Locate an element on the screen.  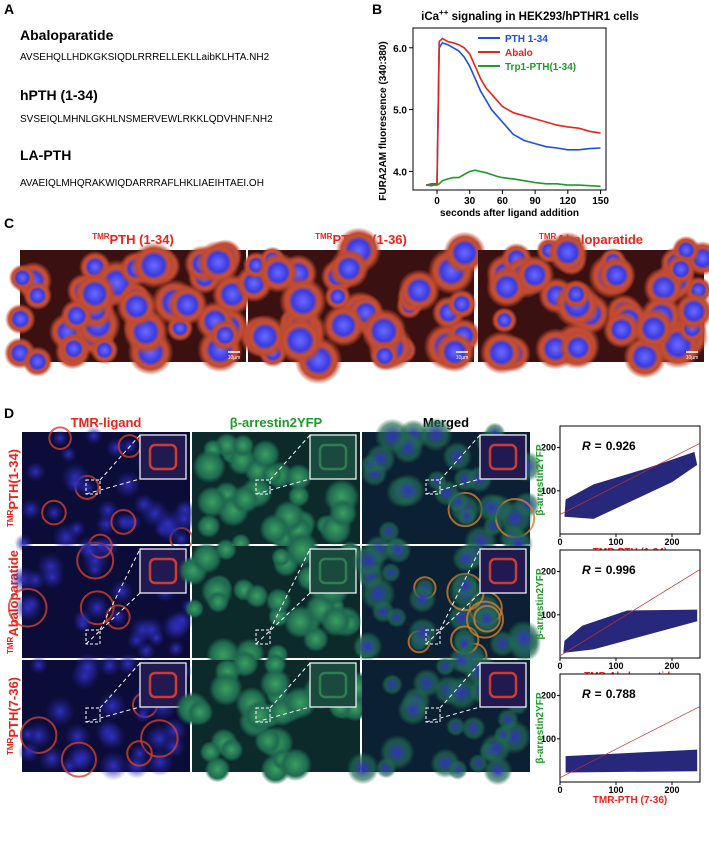
x-tick-label: 100 is located at coordinates (615, 790).